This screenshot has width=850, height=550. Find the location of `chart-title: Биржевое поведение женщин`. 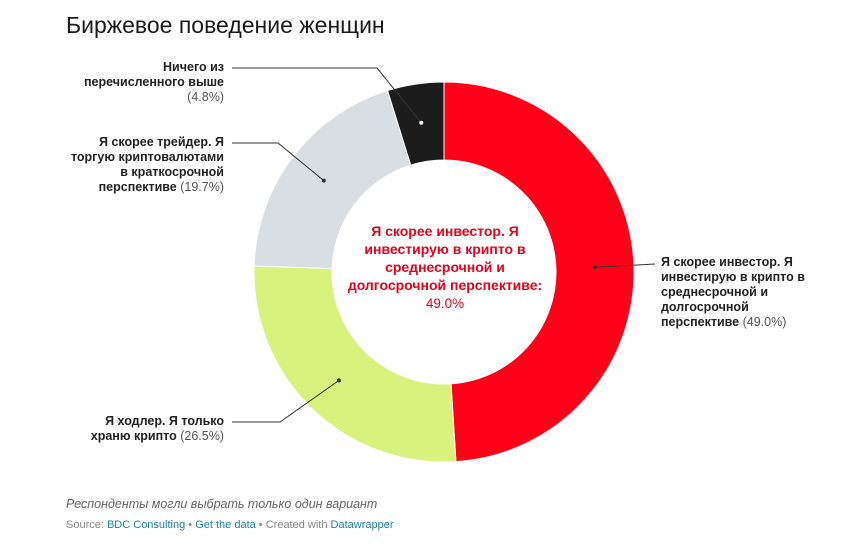

chart-title: Биржевое поведение женщин is located at coordinates (225, 25).